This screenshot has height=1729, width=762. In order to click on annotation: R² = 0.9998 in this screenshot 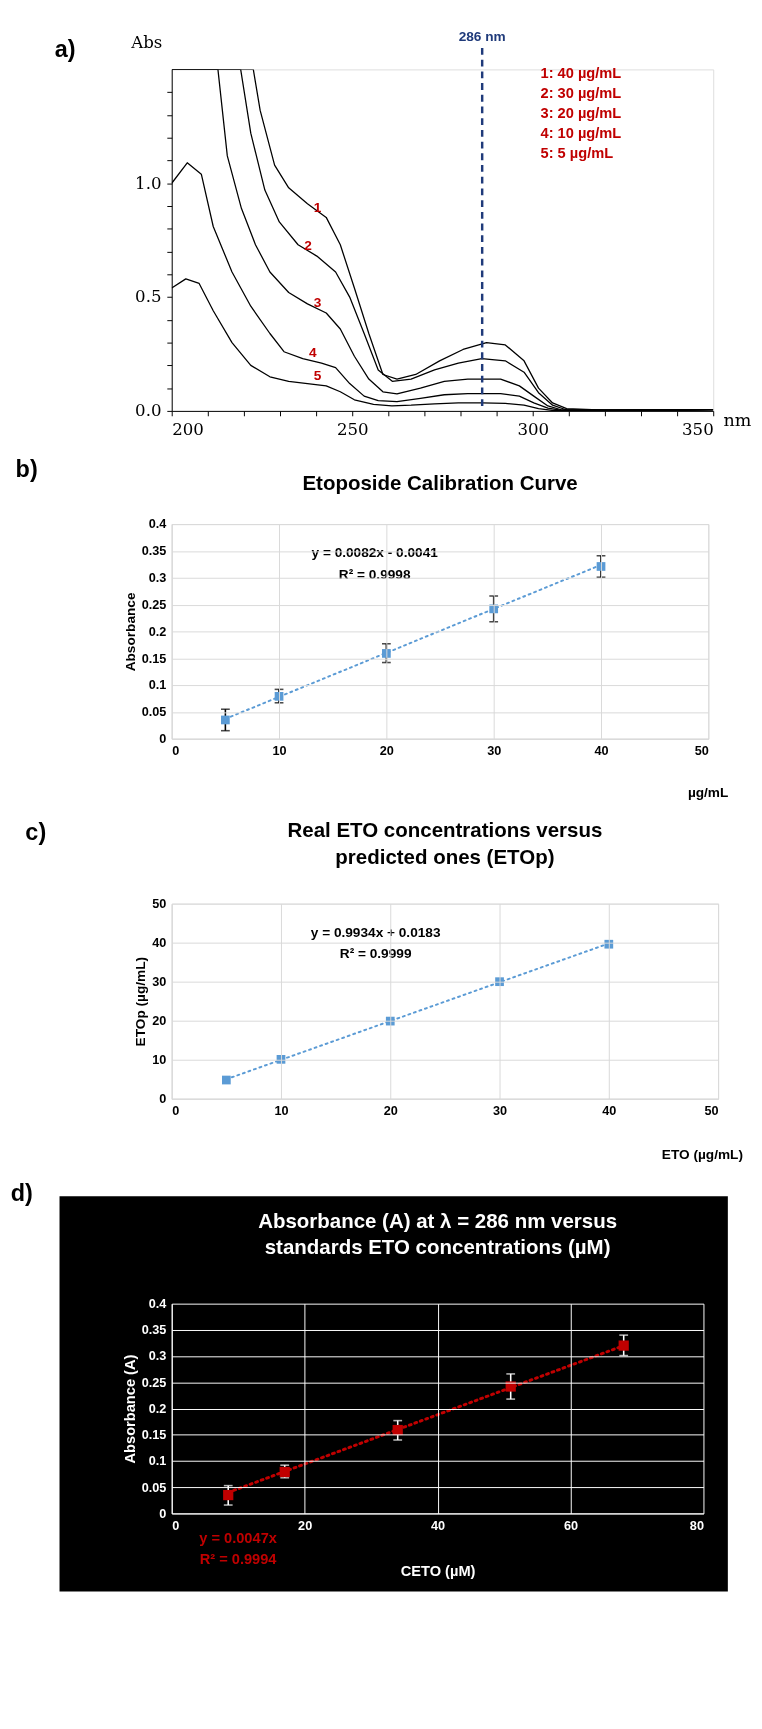, I will do `click(374, 574)`.